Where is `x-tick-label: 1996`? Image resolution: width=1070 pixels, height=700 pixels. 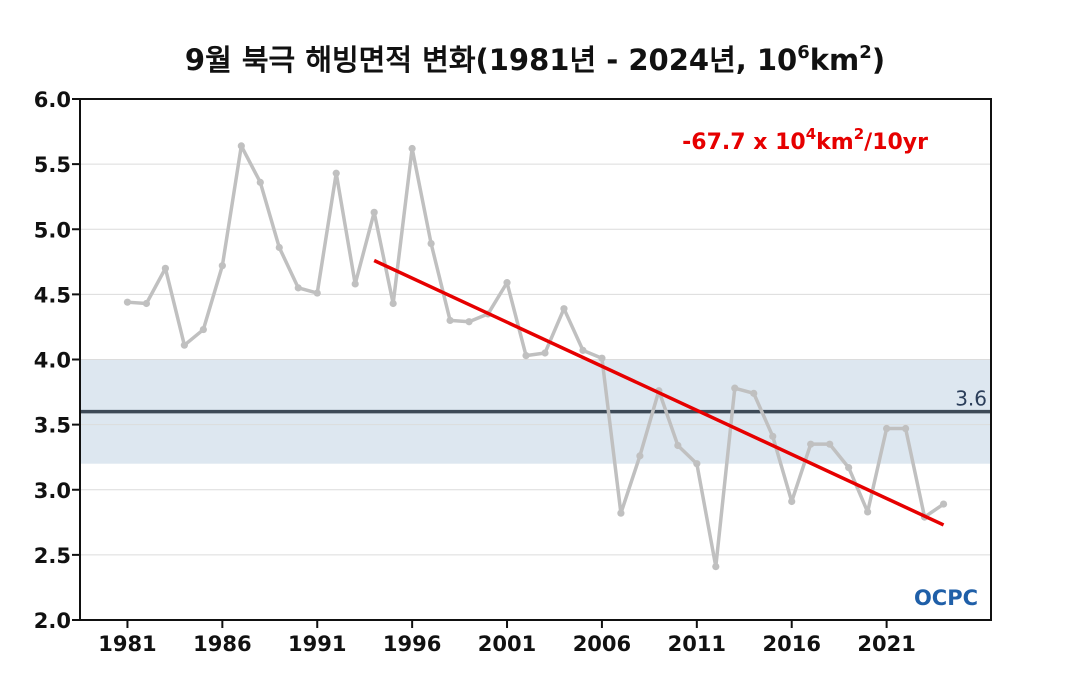
x-tick-label: 1996 is located at coordinates (412, 644).